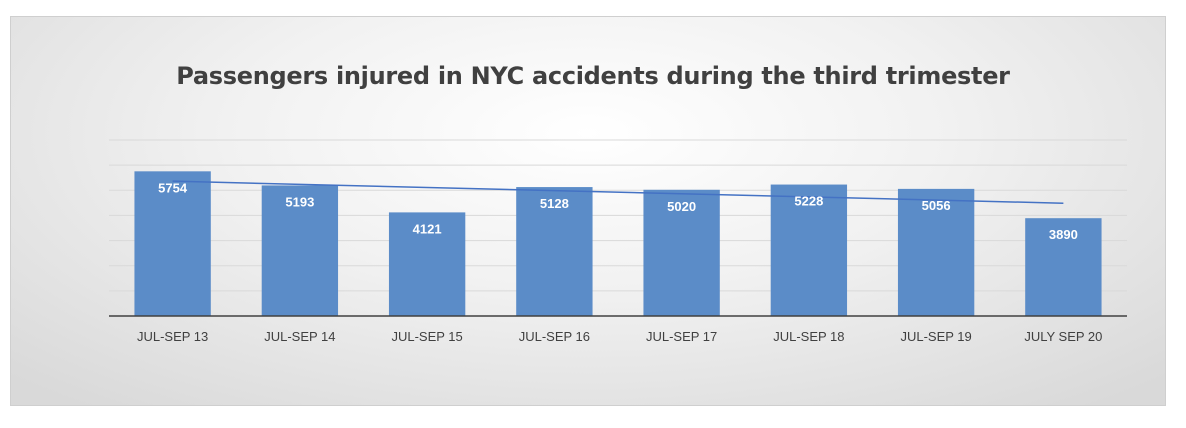 This screenshot has width=1186, height=428. What do you see at coordinates (936, 205) in the screenshot?
I see `data-label: 5056` at bounding box center [936, 205].